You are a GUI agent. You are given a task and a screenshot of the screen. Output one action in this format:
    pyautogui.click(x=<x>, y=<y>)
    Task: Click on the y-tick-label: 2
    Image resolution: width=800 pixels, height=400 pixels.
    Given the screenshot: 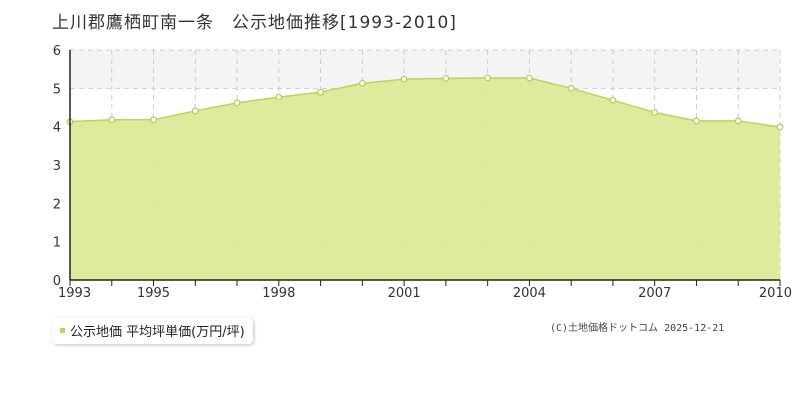 What is the action you would take?
    pyautogui.click(x=57, y=204)
    